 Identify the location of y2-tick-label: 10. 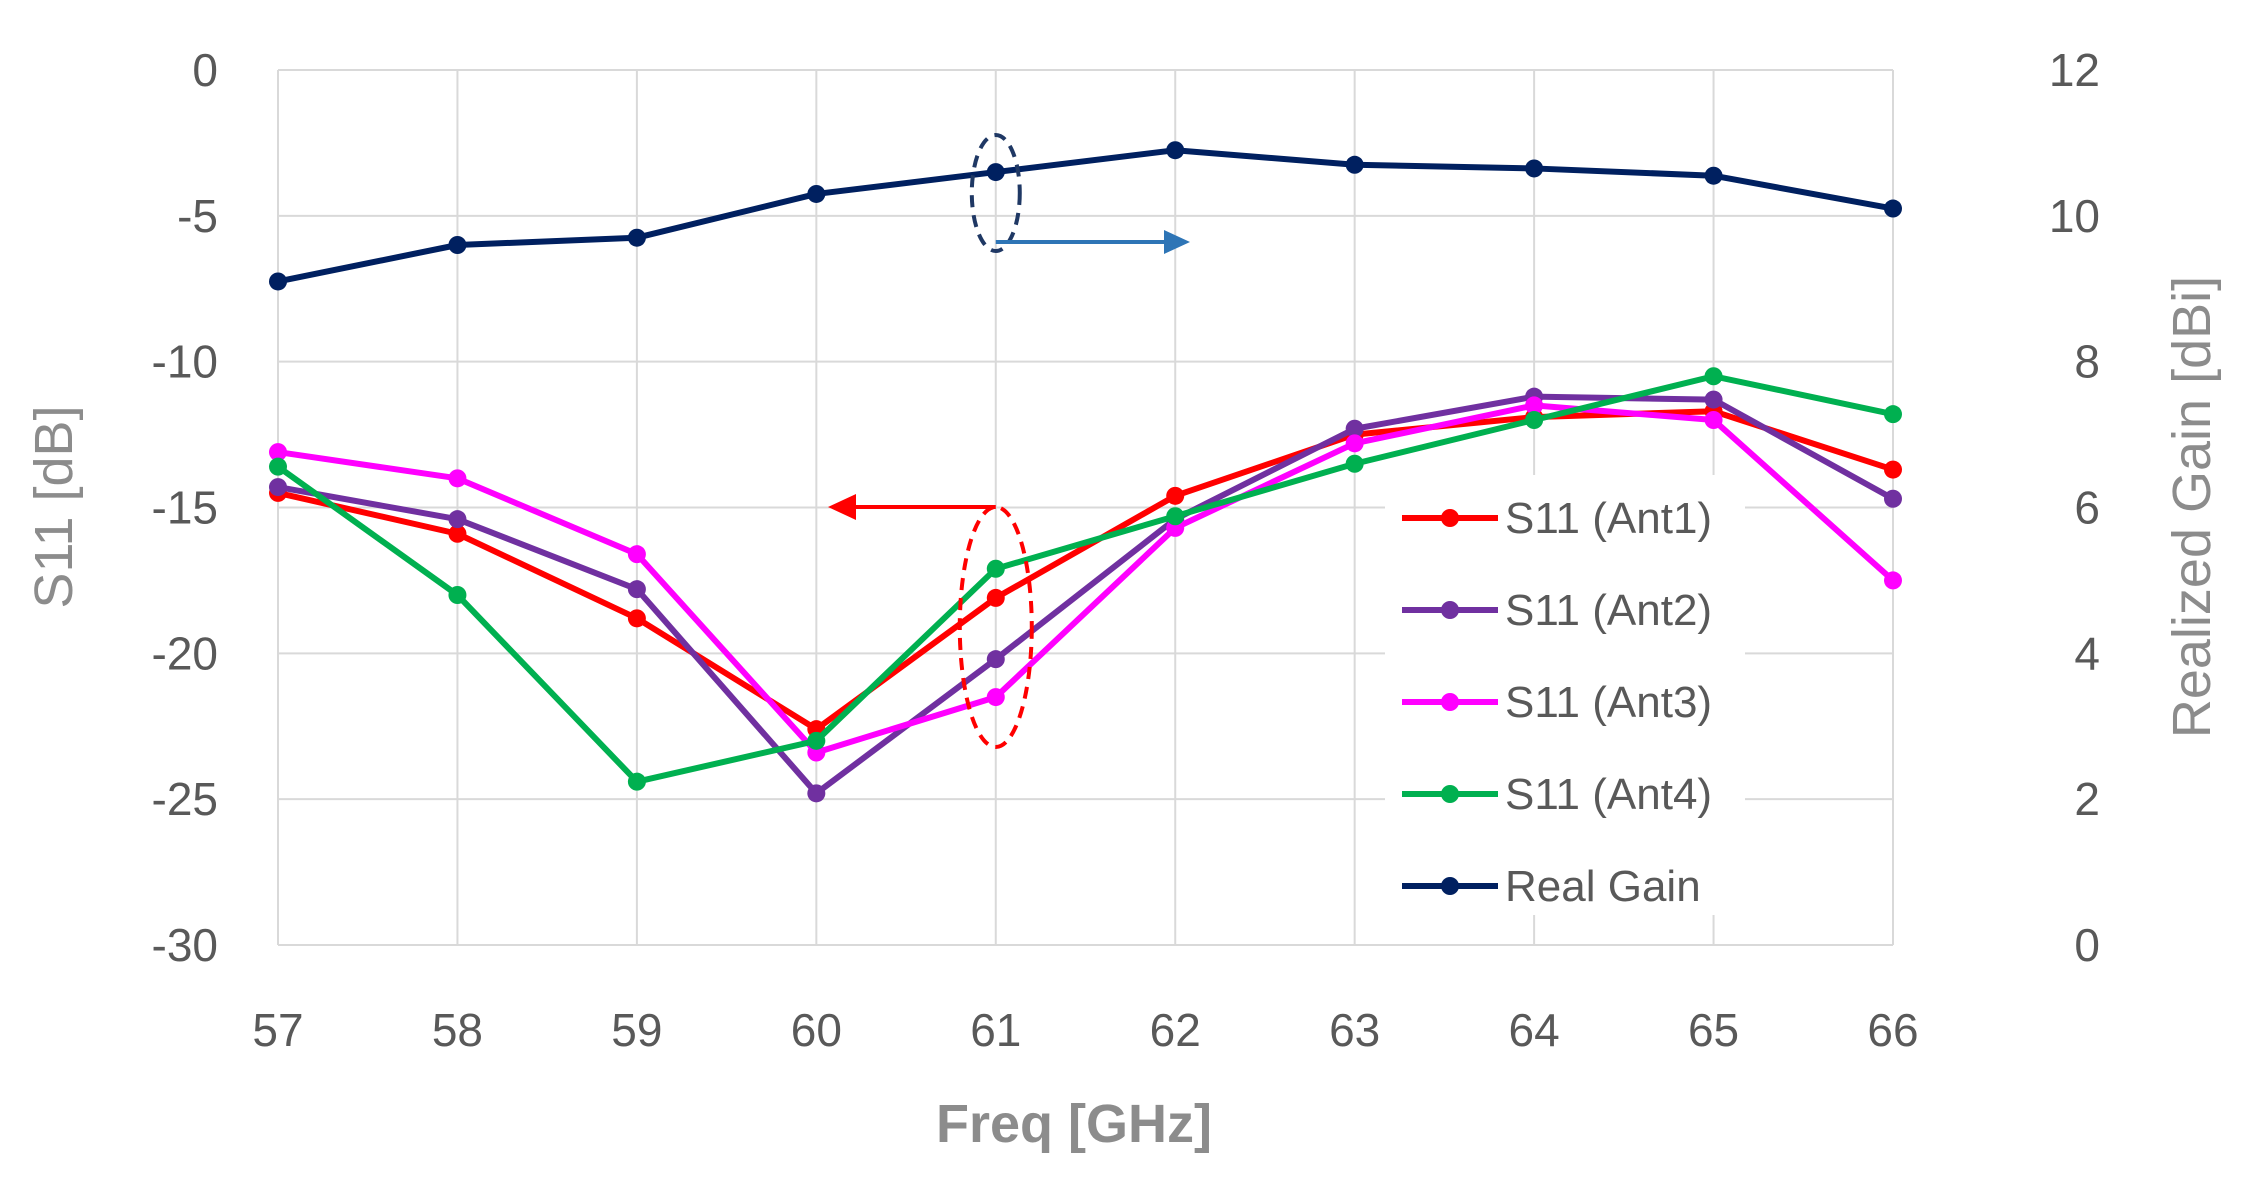
(2074, 216).